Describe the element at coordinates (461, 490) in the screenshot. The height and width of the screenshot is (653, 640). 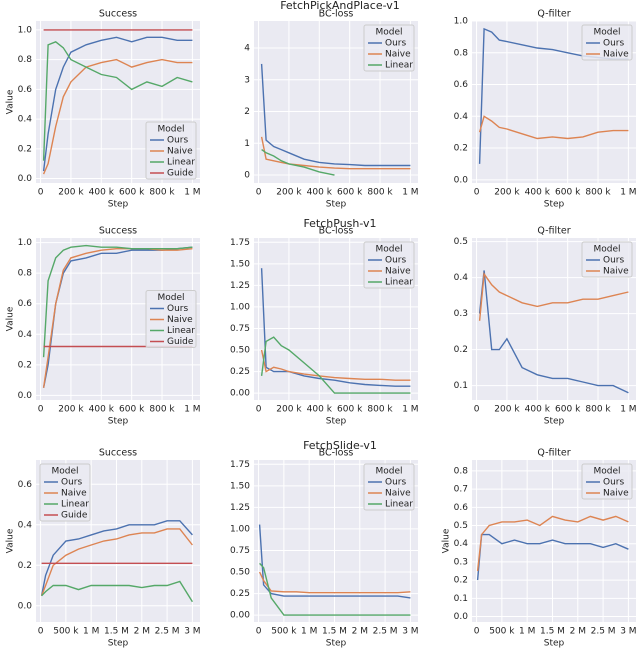
I see `y-tick-label: 0.7` at that location.